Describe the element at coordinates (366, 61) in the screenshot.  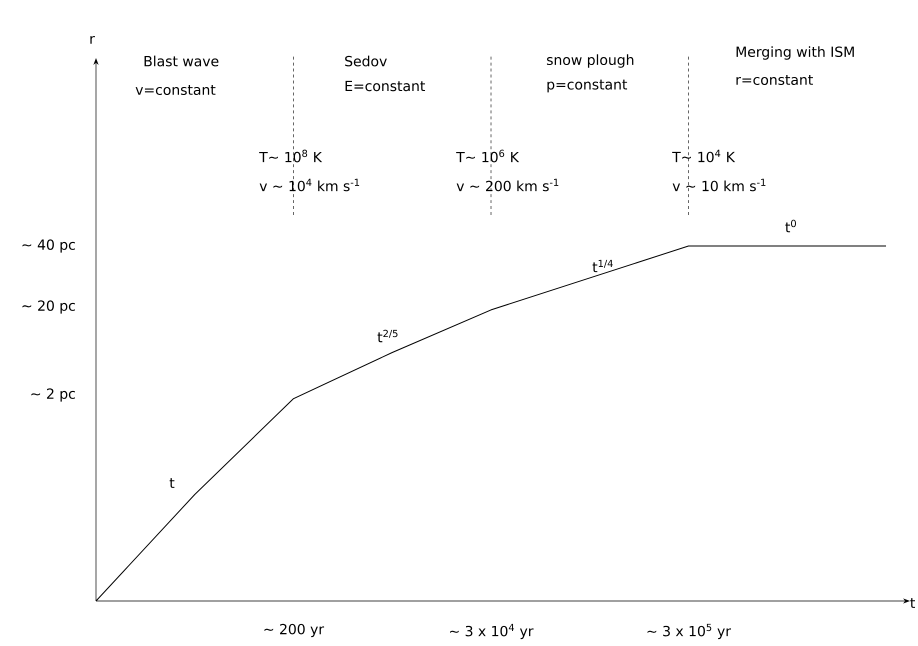
I see `text: Sedov` at that location.